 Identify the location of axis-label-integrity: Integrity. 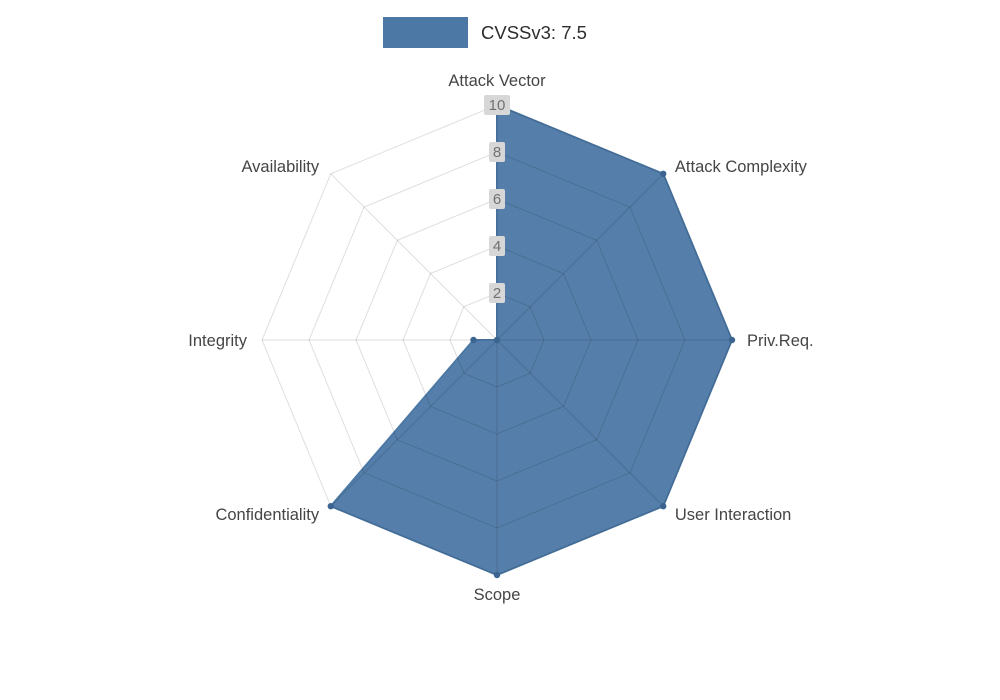
(217, 341).